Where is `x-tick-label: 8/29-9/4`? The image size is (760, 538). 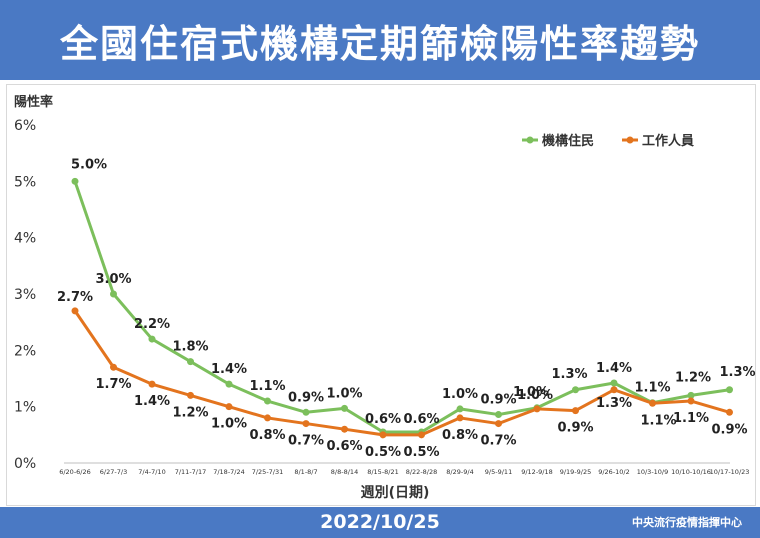
x-tick-label: 8/29-9/4 is located at coordinates (459, 472).